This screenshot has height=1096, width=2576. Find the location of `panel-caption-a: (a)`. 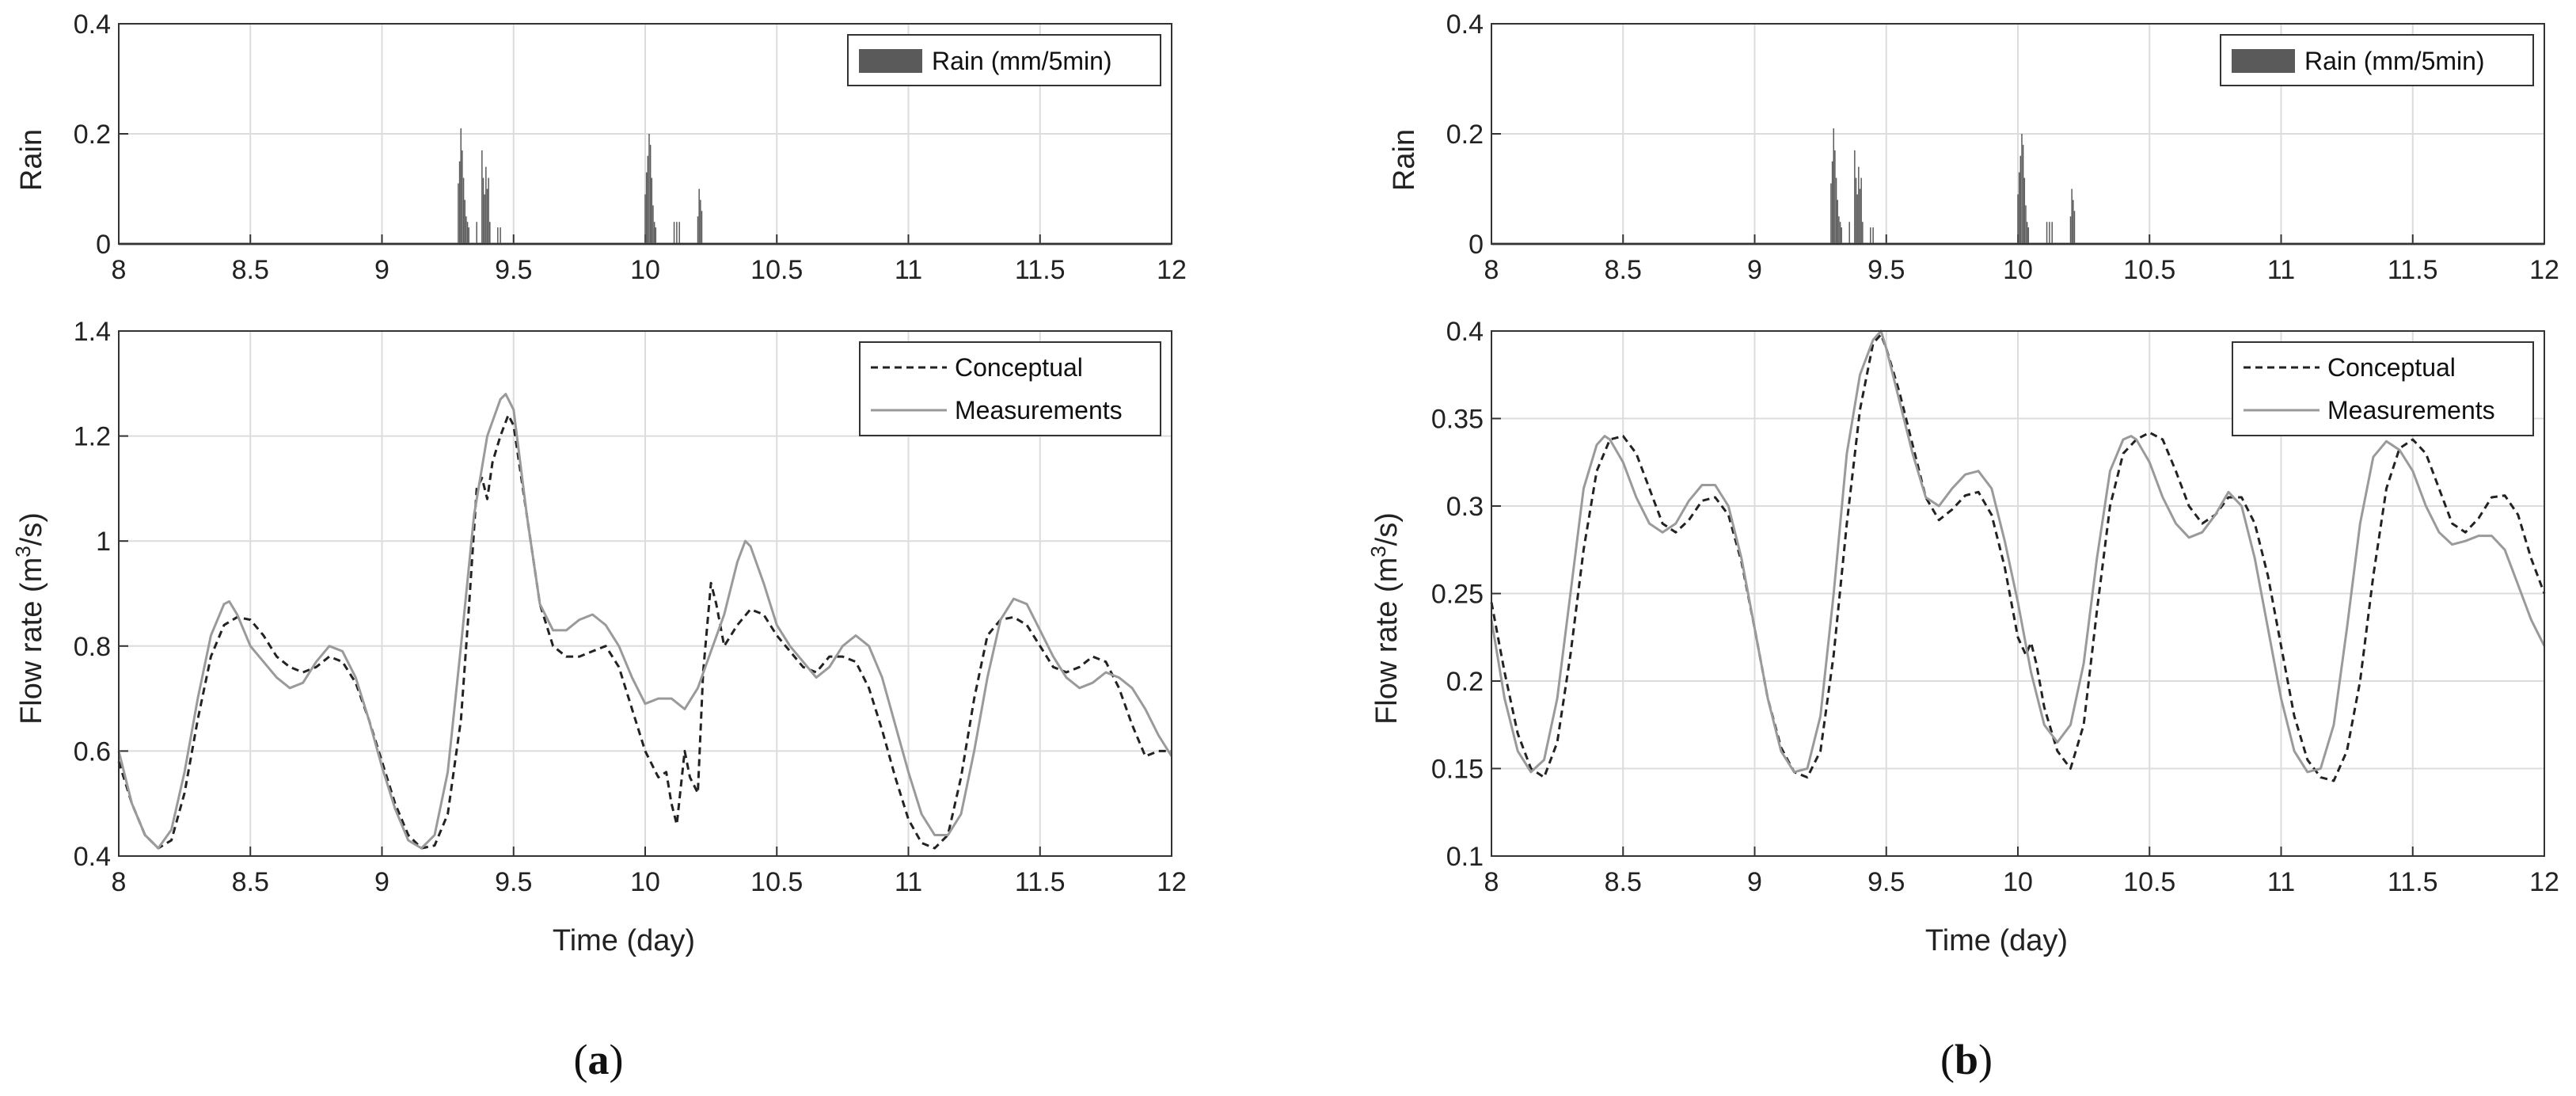

panel-caption-a: (a) is located at coordinates (599, 1059).